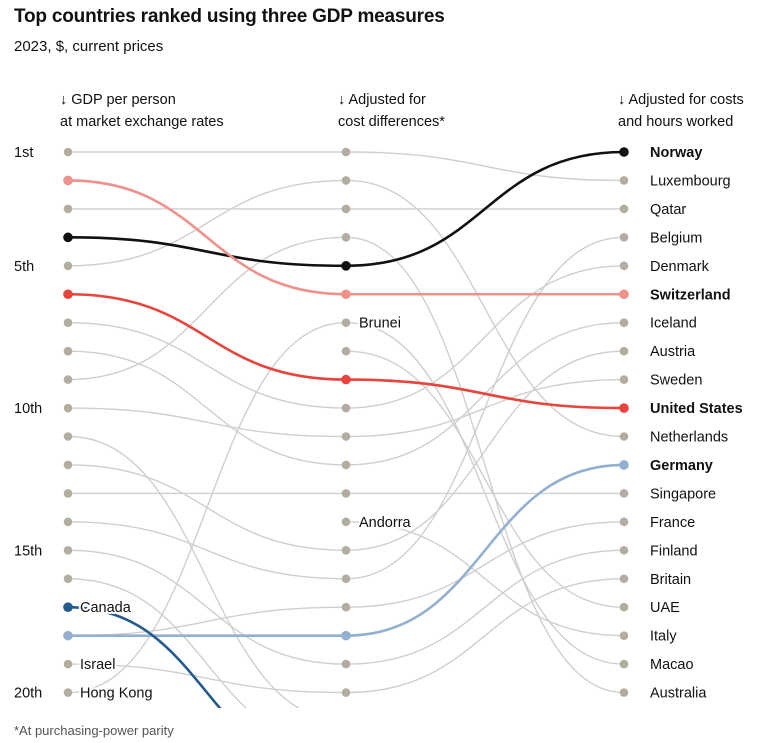 This screenshot has height=743, width=757. I want to click on right-country-label: Sweden, so click(676, 381).